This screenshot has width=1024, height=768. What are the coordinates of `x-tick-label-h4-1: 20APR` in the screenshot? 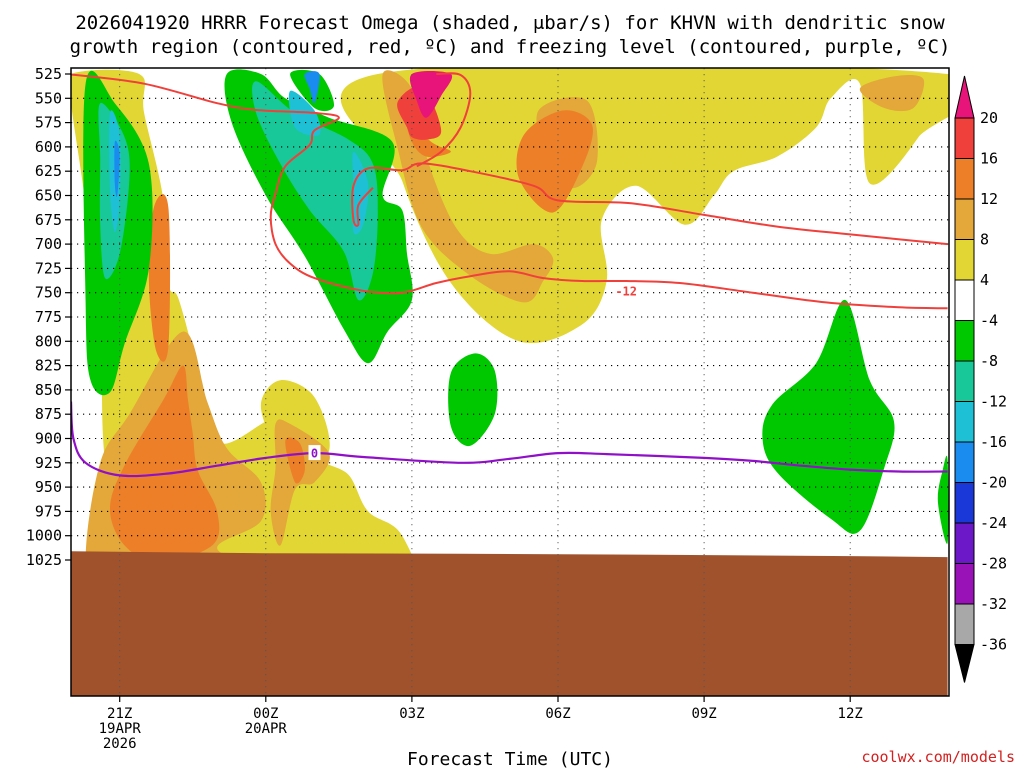 It's located at (266, 729).